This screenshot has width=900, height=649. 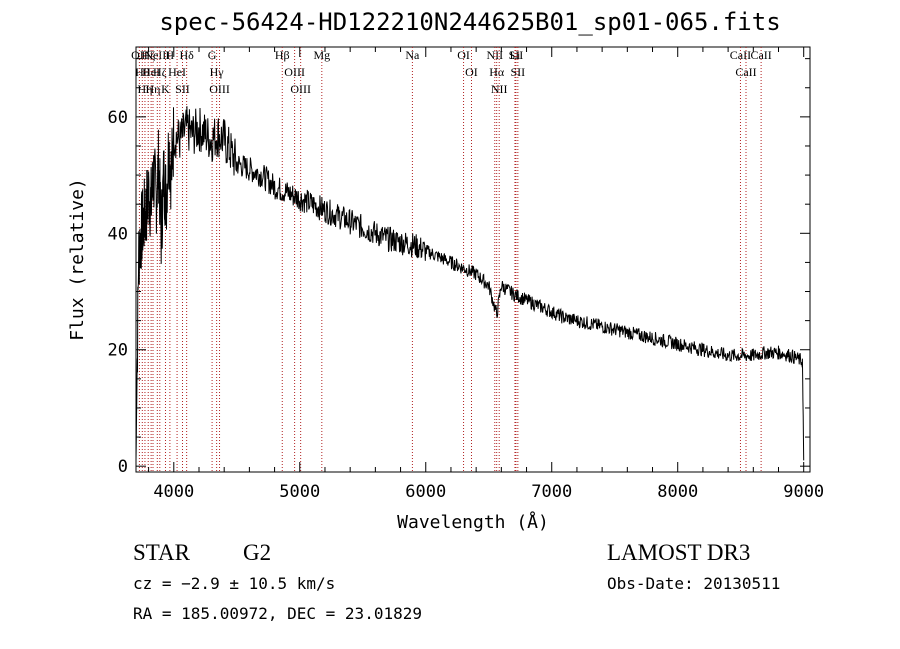 What do you see at coordinates (118, 118) in the screenshot?
I see `y-tick-label: 60` at bounding box center [118, 118].